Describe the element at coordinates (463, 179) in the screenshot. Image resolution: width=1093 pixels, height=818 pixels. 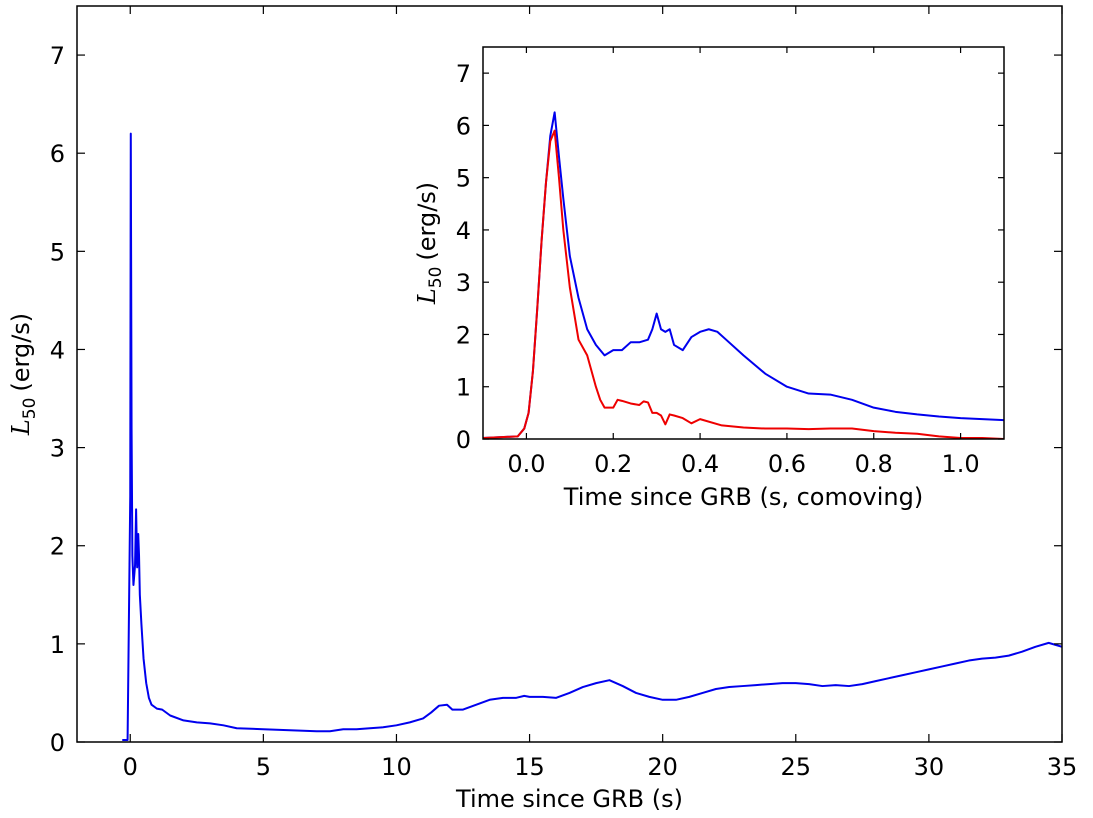
I see `inset-y-tick-label: 5` at that location.